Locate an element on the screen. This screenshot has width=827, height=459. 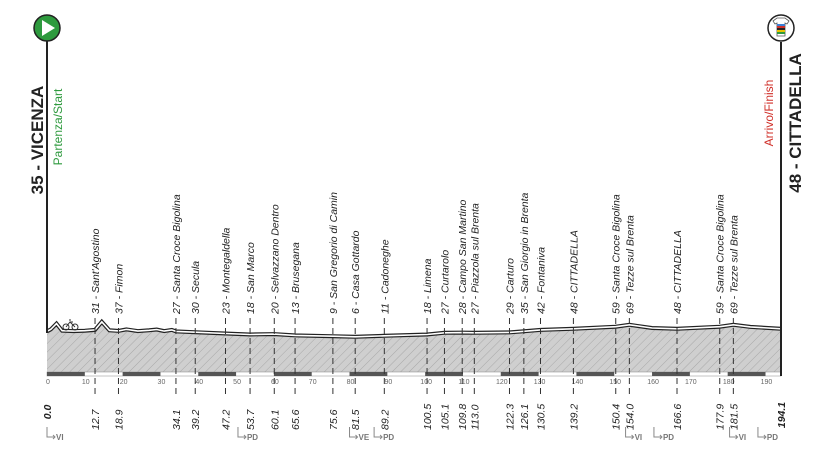
waypoint-km: 53.7 is located at coordinates (251, 419).